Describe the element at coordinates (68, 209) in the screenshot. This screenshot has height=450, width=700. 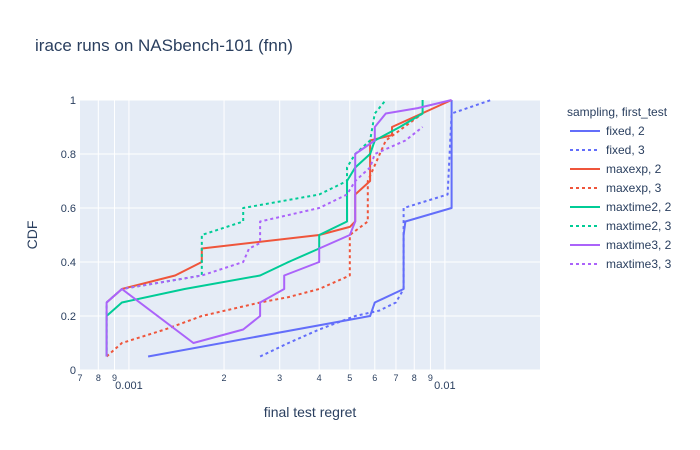
I see `y-tick-label-3: 0.6` at that location.